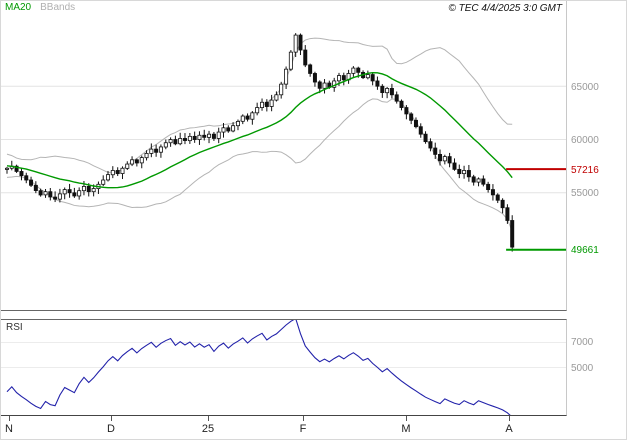 The image size is (627, 440). Describe the element at coordinates (585, 250) in the screenshot. I see `support-level-label: 49661` at that location.